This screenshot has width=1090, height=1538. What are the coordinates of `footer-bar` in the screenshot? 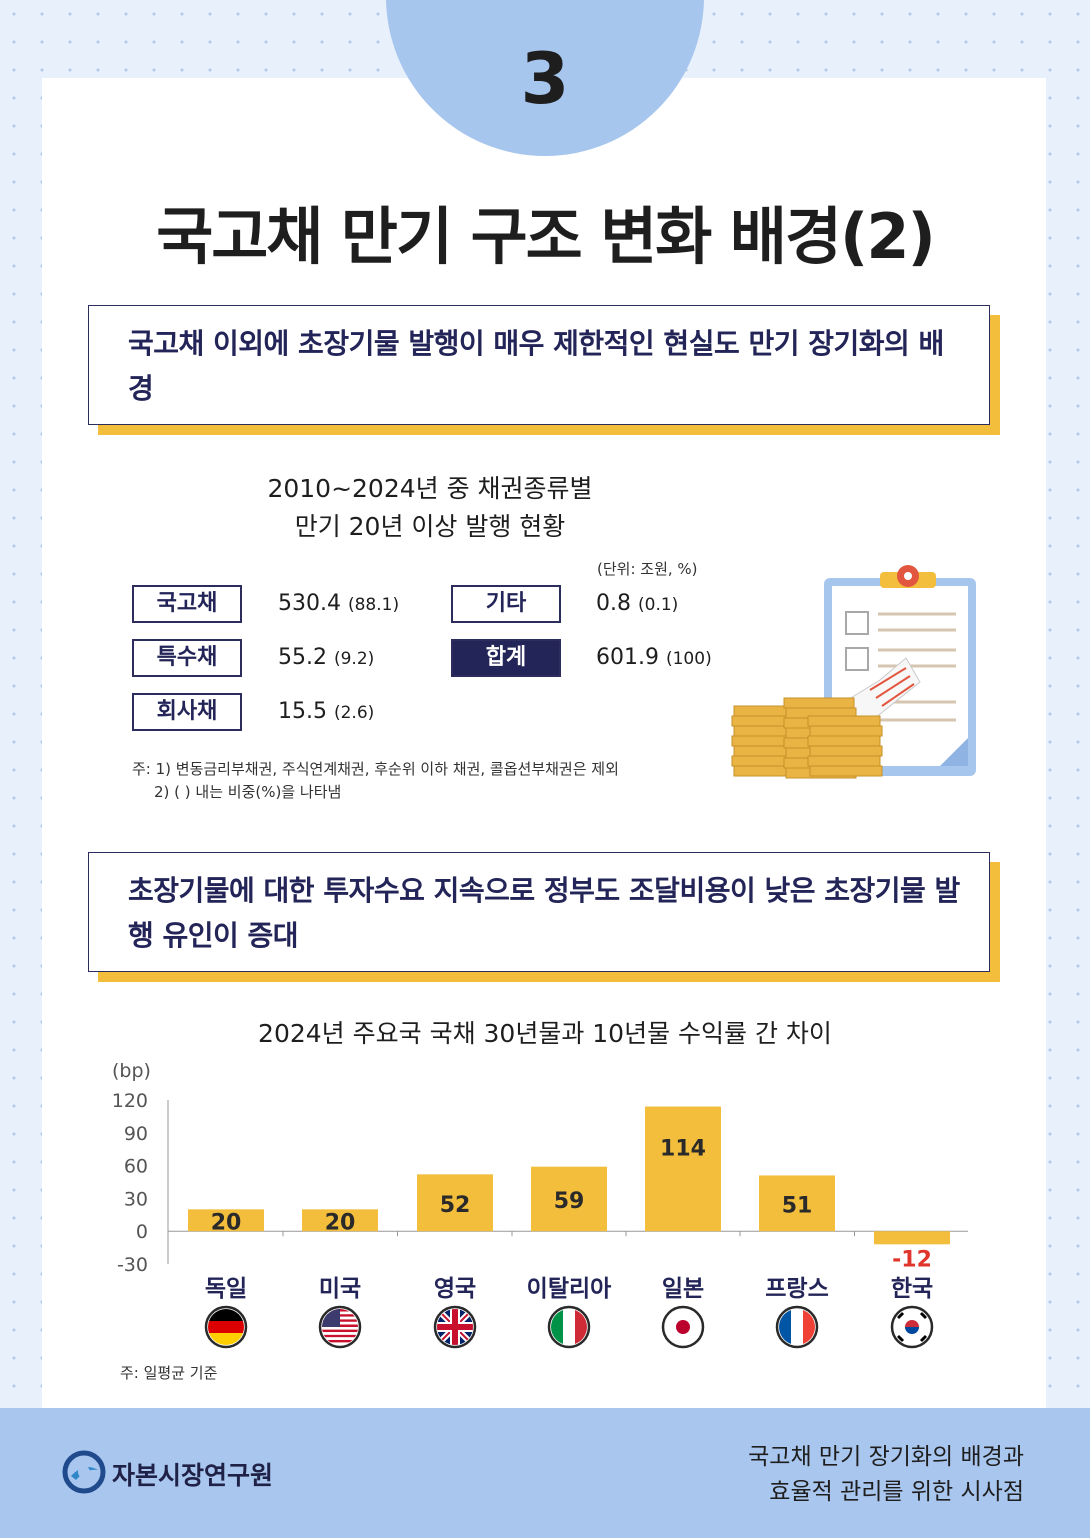 It's located at (545, 1473).